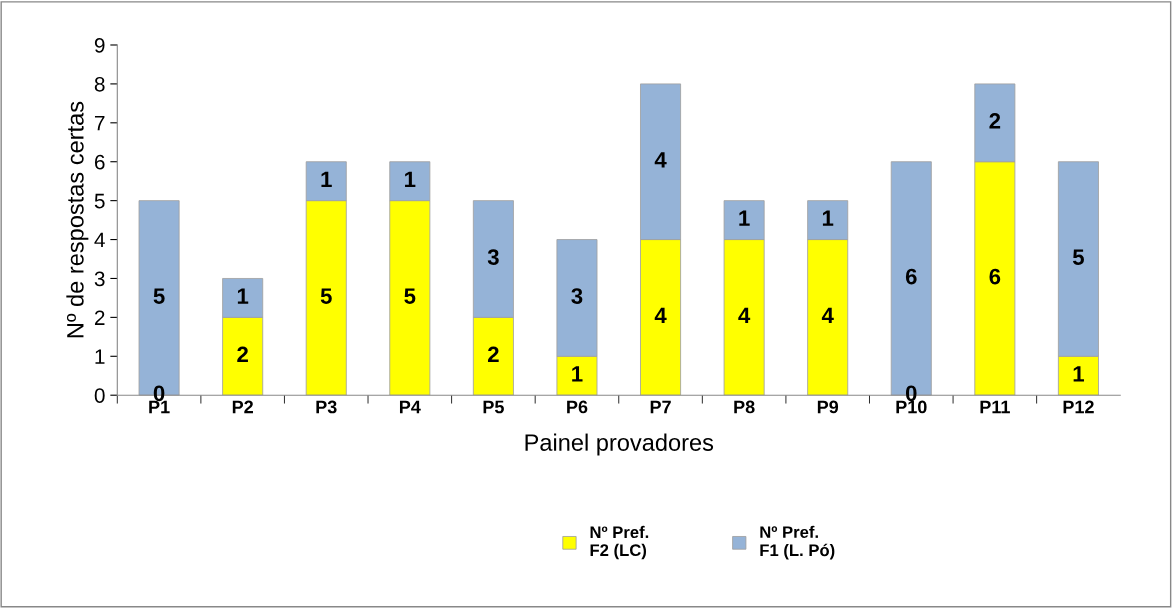 The height and width of the screenshot is (608, 1173). I want to click on x-tick-label: P7, so click(660, 407).